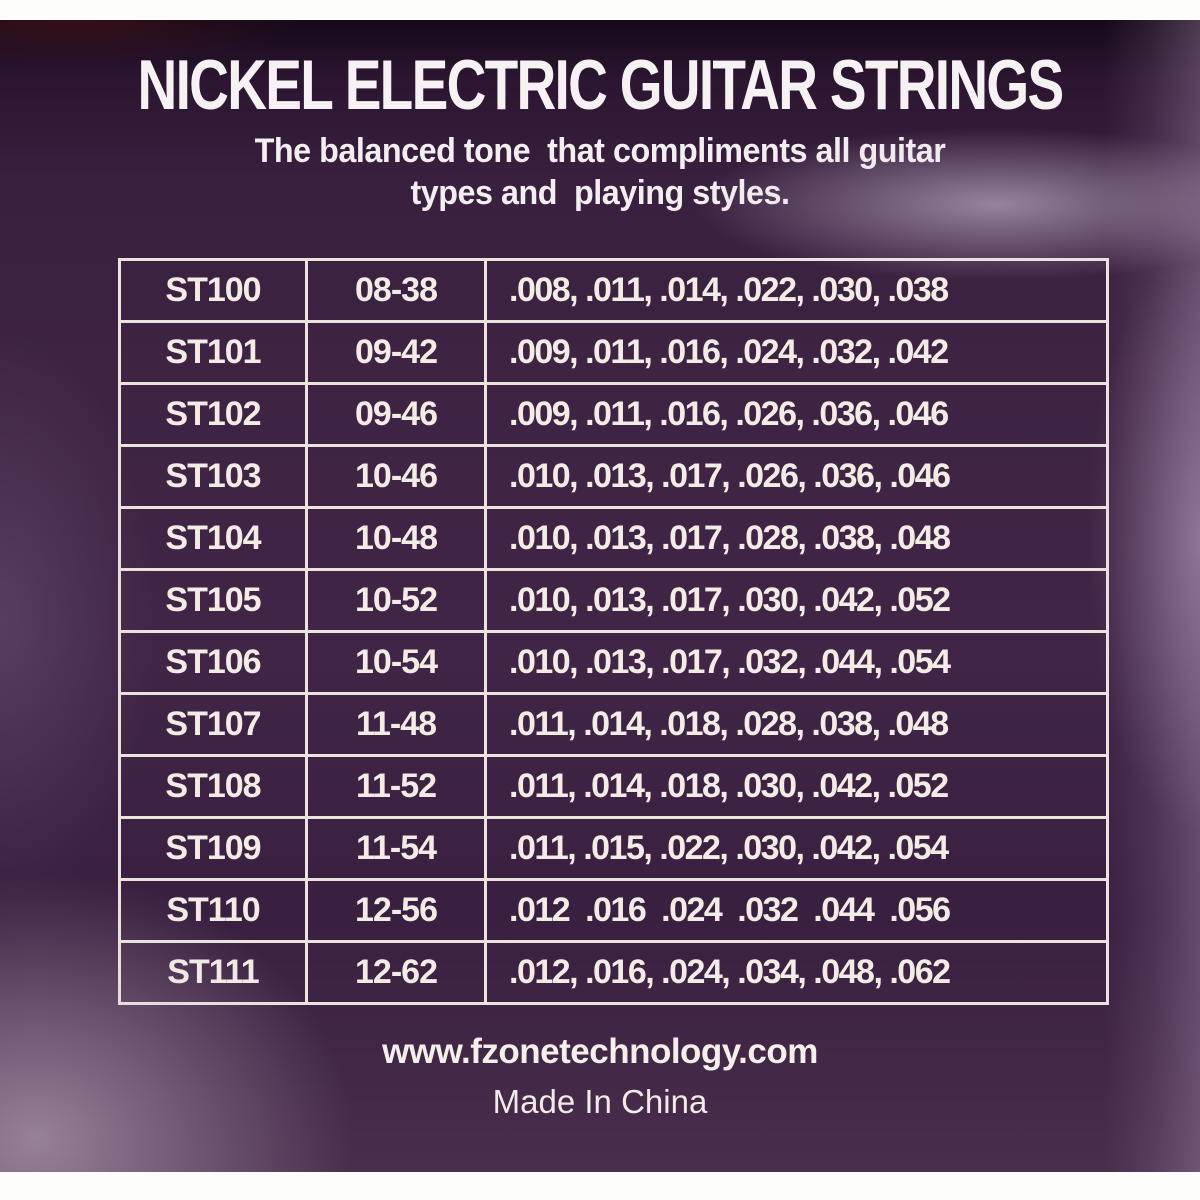  I want to click on model-cell: ST108, so click(213, 786).